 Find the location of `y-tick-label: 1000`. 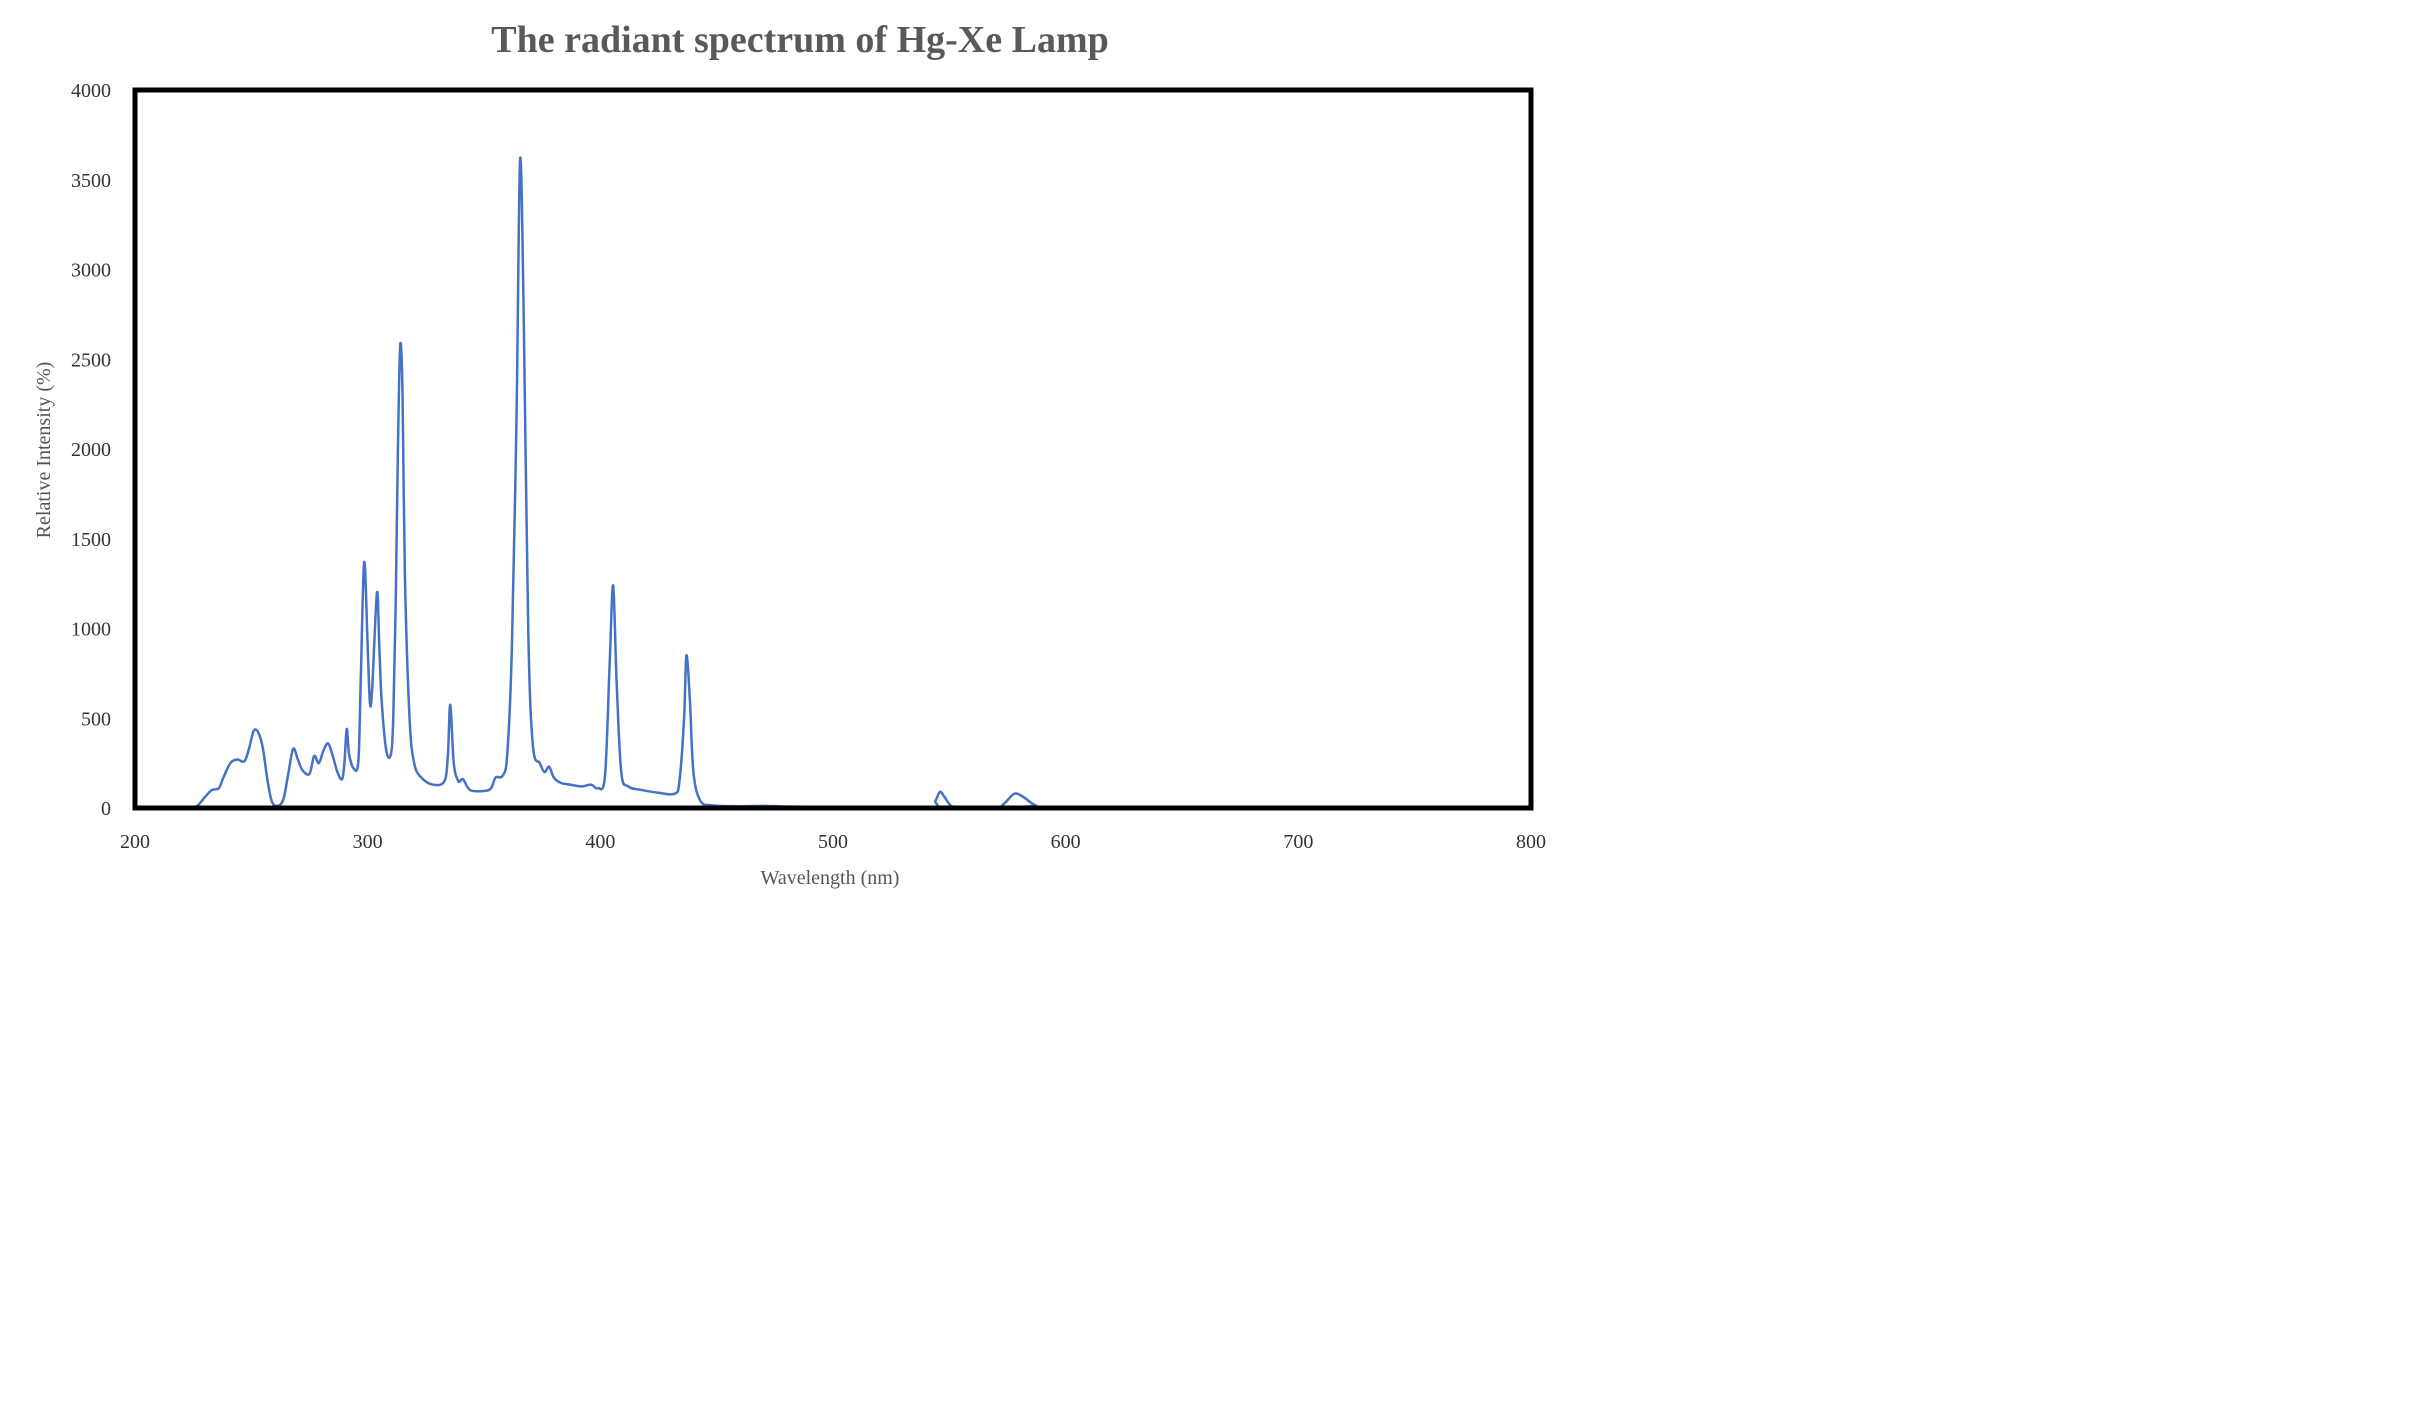

y-tick-label: 1000 is located at coordinates (91, 630).